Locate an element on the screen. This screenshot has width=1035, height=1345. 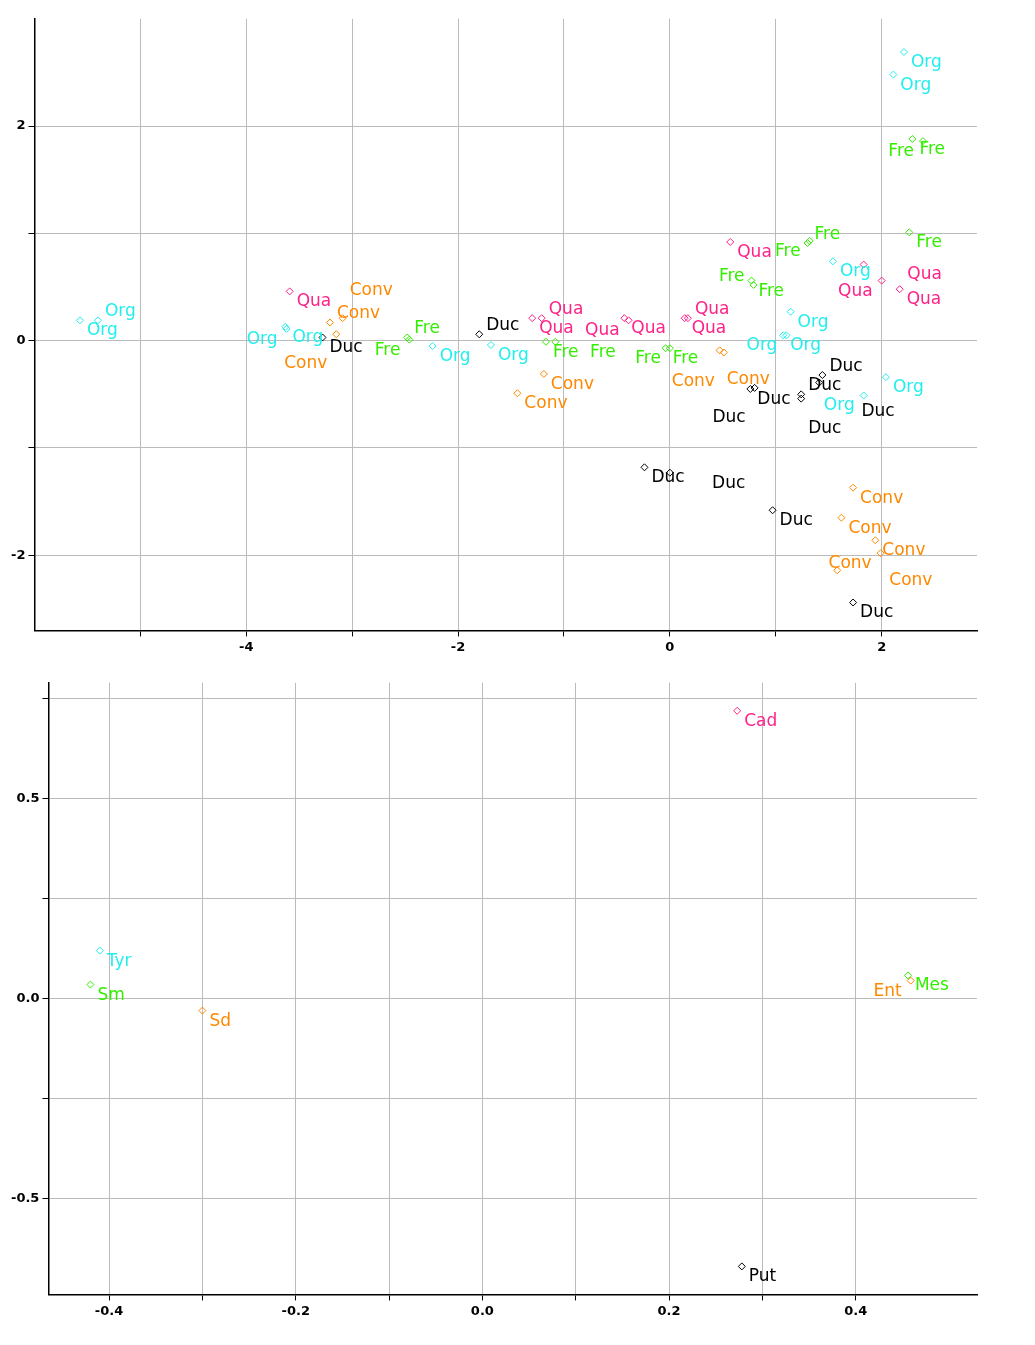
x-tick-label: 2 is located at coordinates (882, 646).